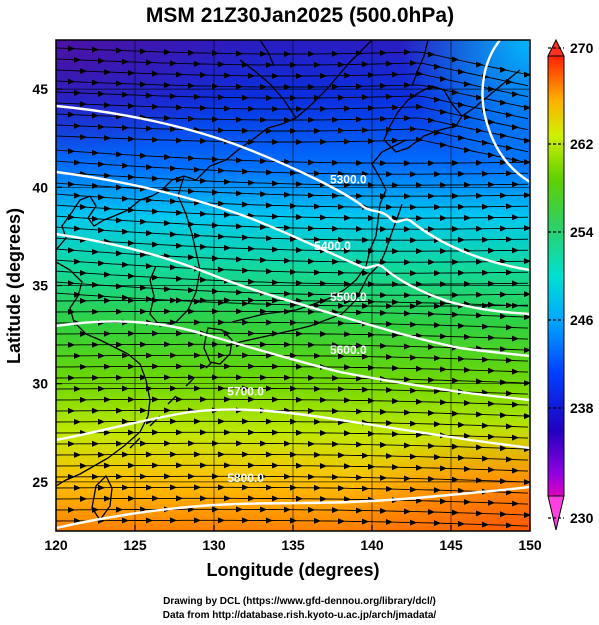 The image size is (599, 625). What do you see at coordinates (175, 251) in the screenshot?
I see `coastline-korea-peninsula` at bounding box center [175, 251].